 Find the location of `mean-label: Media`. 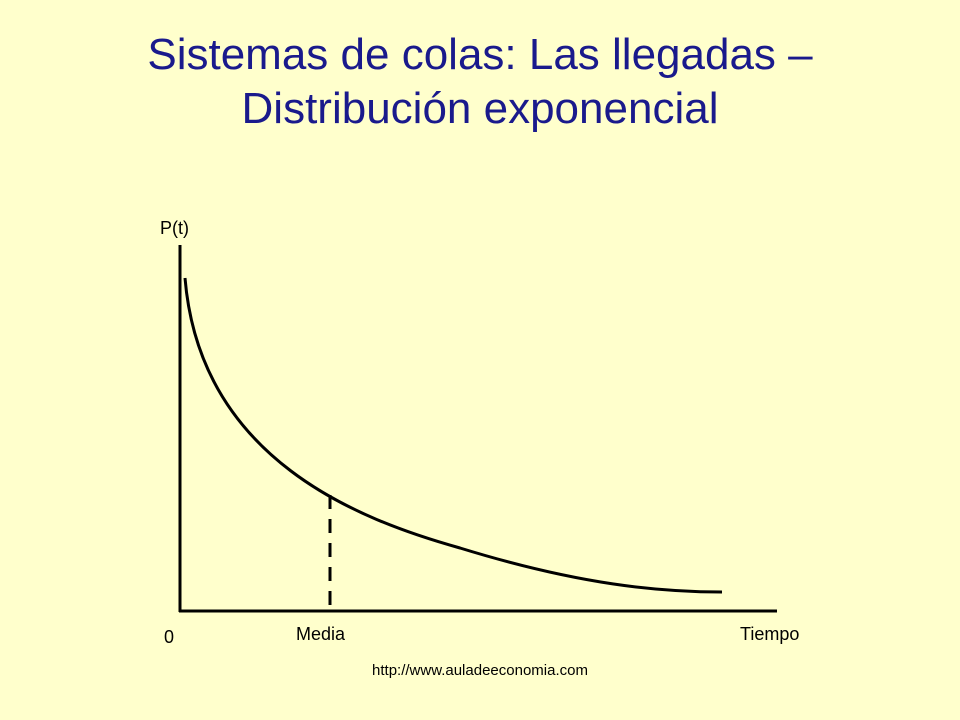

mean-label: Media is located at coordinates (321, 634).